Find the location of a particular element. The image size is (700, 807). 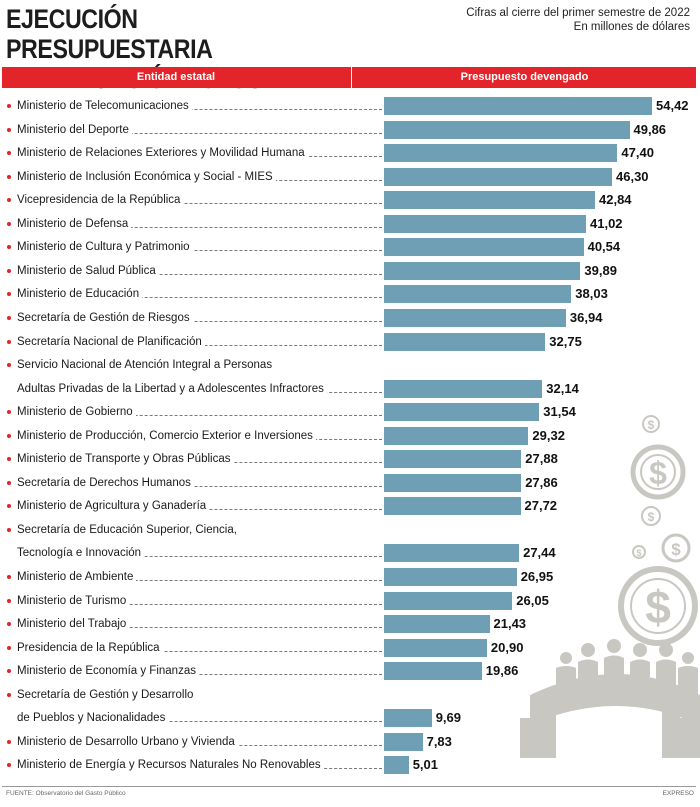

category-label: Presidencia de la República is located at coordinates (90, 647).